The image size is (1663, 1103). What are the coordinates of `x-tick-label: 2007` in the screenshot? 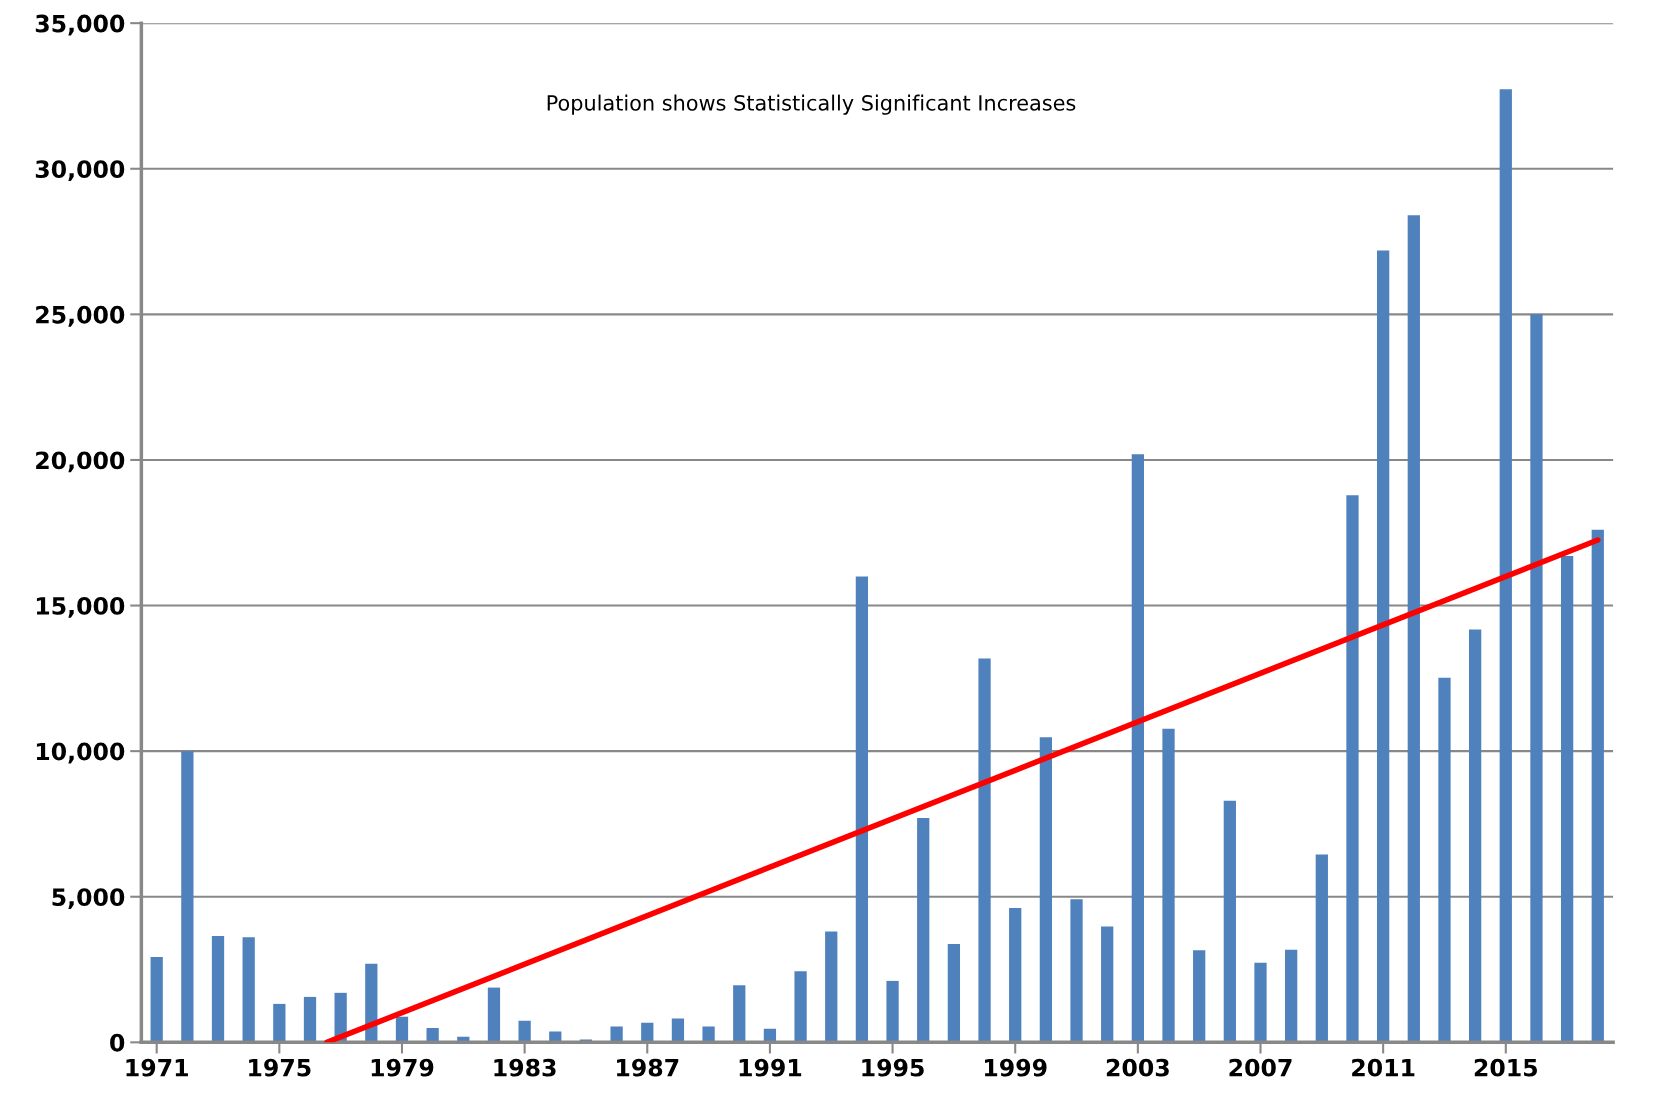 It's located at (1260, 1067).